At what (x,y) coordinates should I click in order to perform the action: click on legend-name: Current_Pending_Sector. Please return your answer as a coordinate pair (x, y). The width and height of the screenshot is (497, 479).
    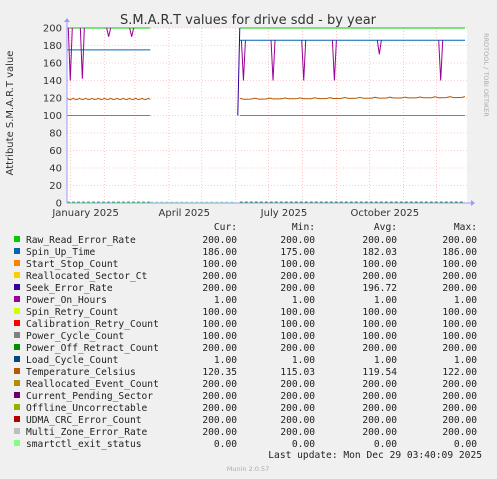
    Looking at the image, I should click on (89, 396).